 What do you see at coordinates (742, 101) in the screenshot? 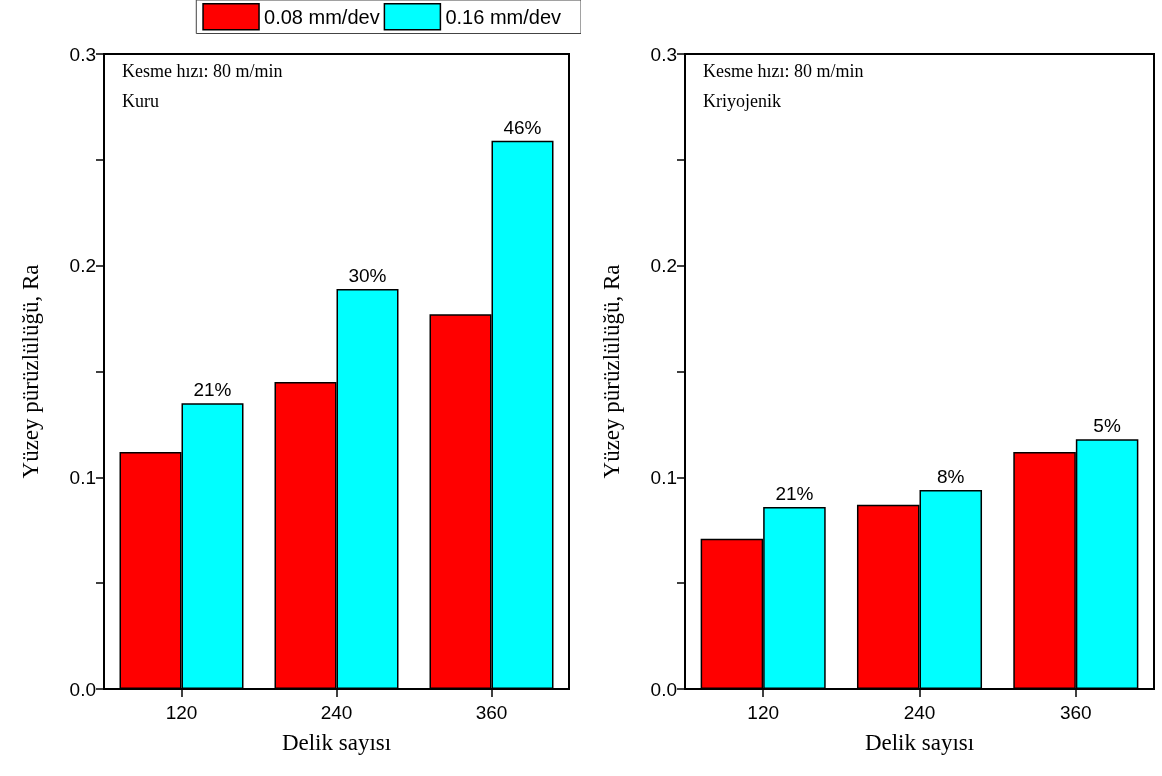
I see `annotation: Kriyojenik` at bounding box center [742, 101].